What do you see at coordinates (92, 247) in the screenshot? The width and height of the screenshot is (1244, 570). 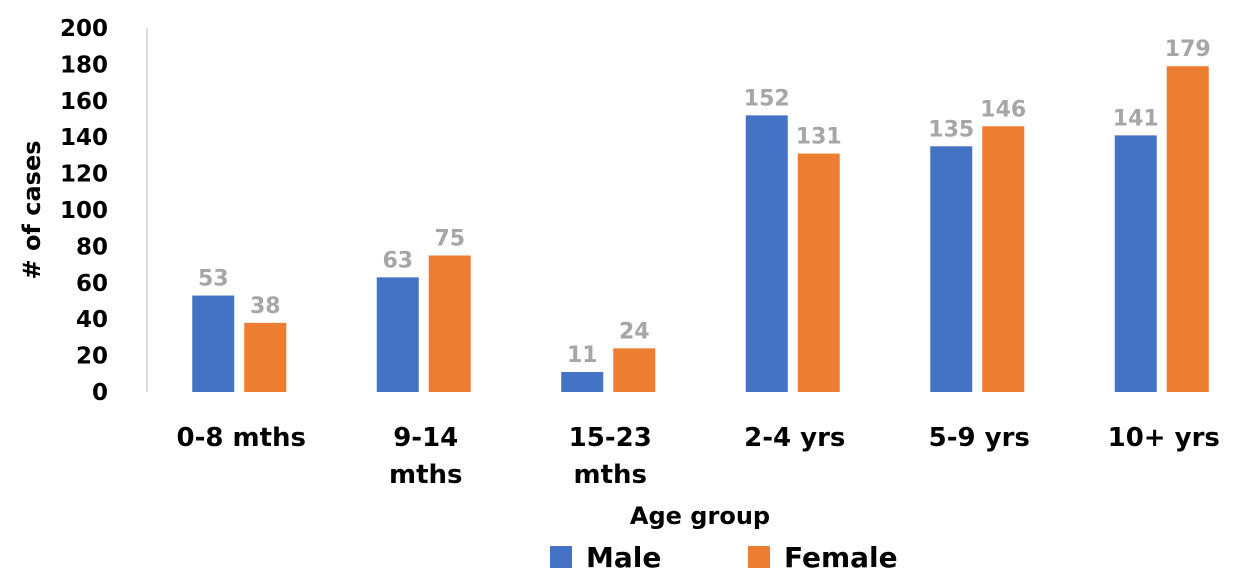 I see `y-tick-label: 80` at bounding box center [92, 247].